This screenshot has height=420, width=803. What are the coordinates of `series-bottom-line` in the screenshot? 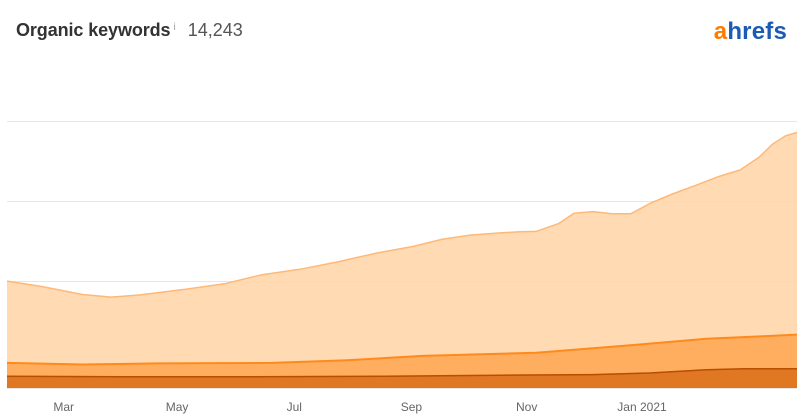 It's located at (401, 373).